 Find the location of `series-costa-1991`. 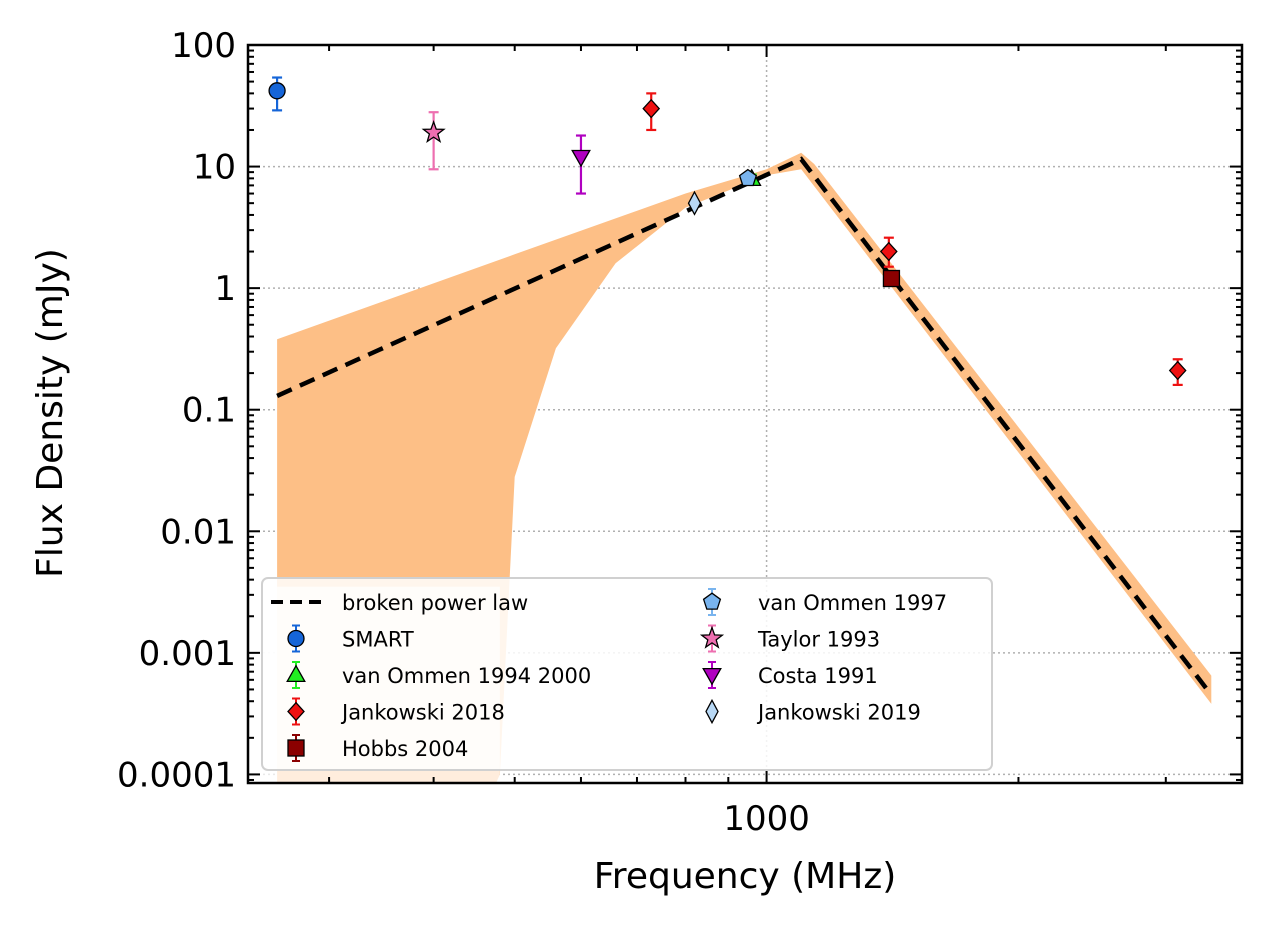

series-costa-1991 is located at coordinates (581, 164).